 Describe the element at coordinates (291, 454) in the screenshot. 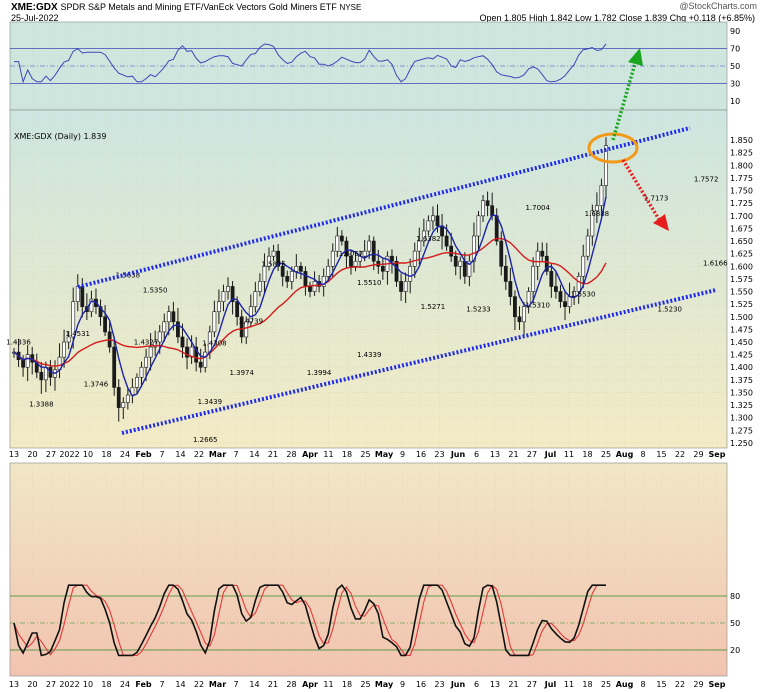

I see `x-tick-label: 28` at that location.